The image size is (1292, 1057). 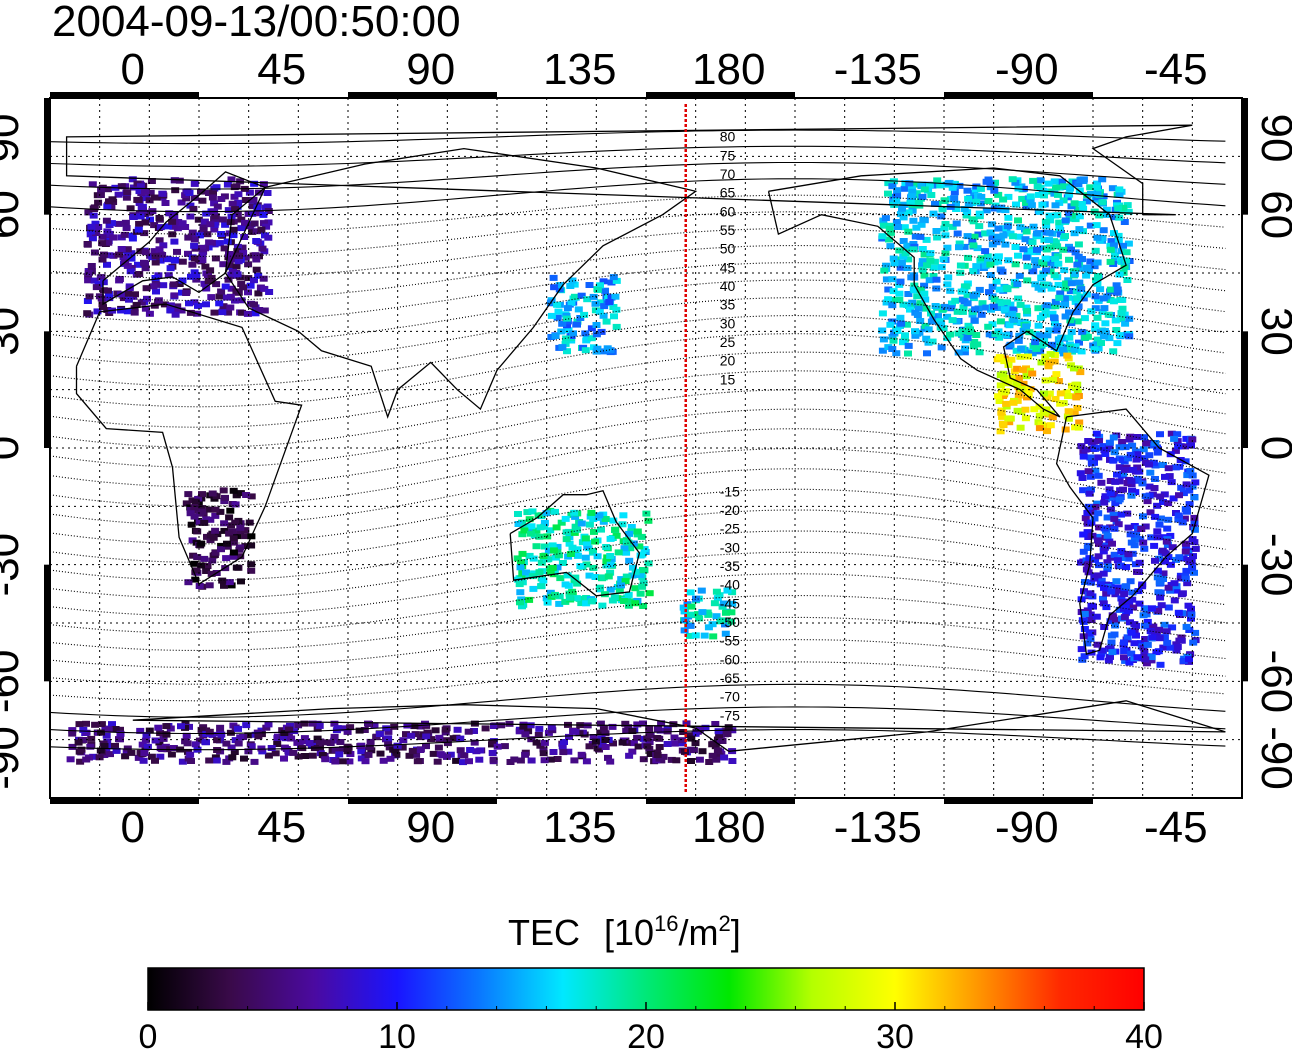 I want to click on frame-tick-top, so click(x=422, y=95).